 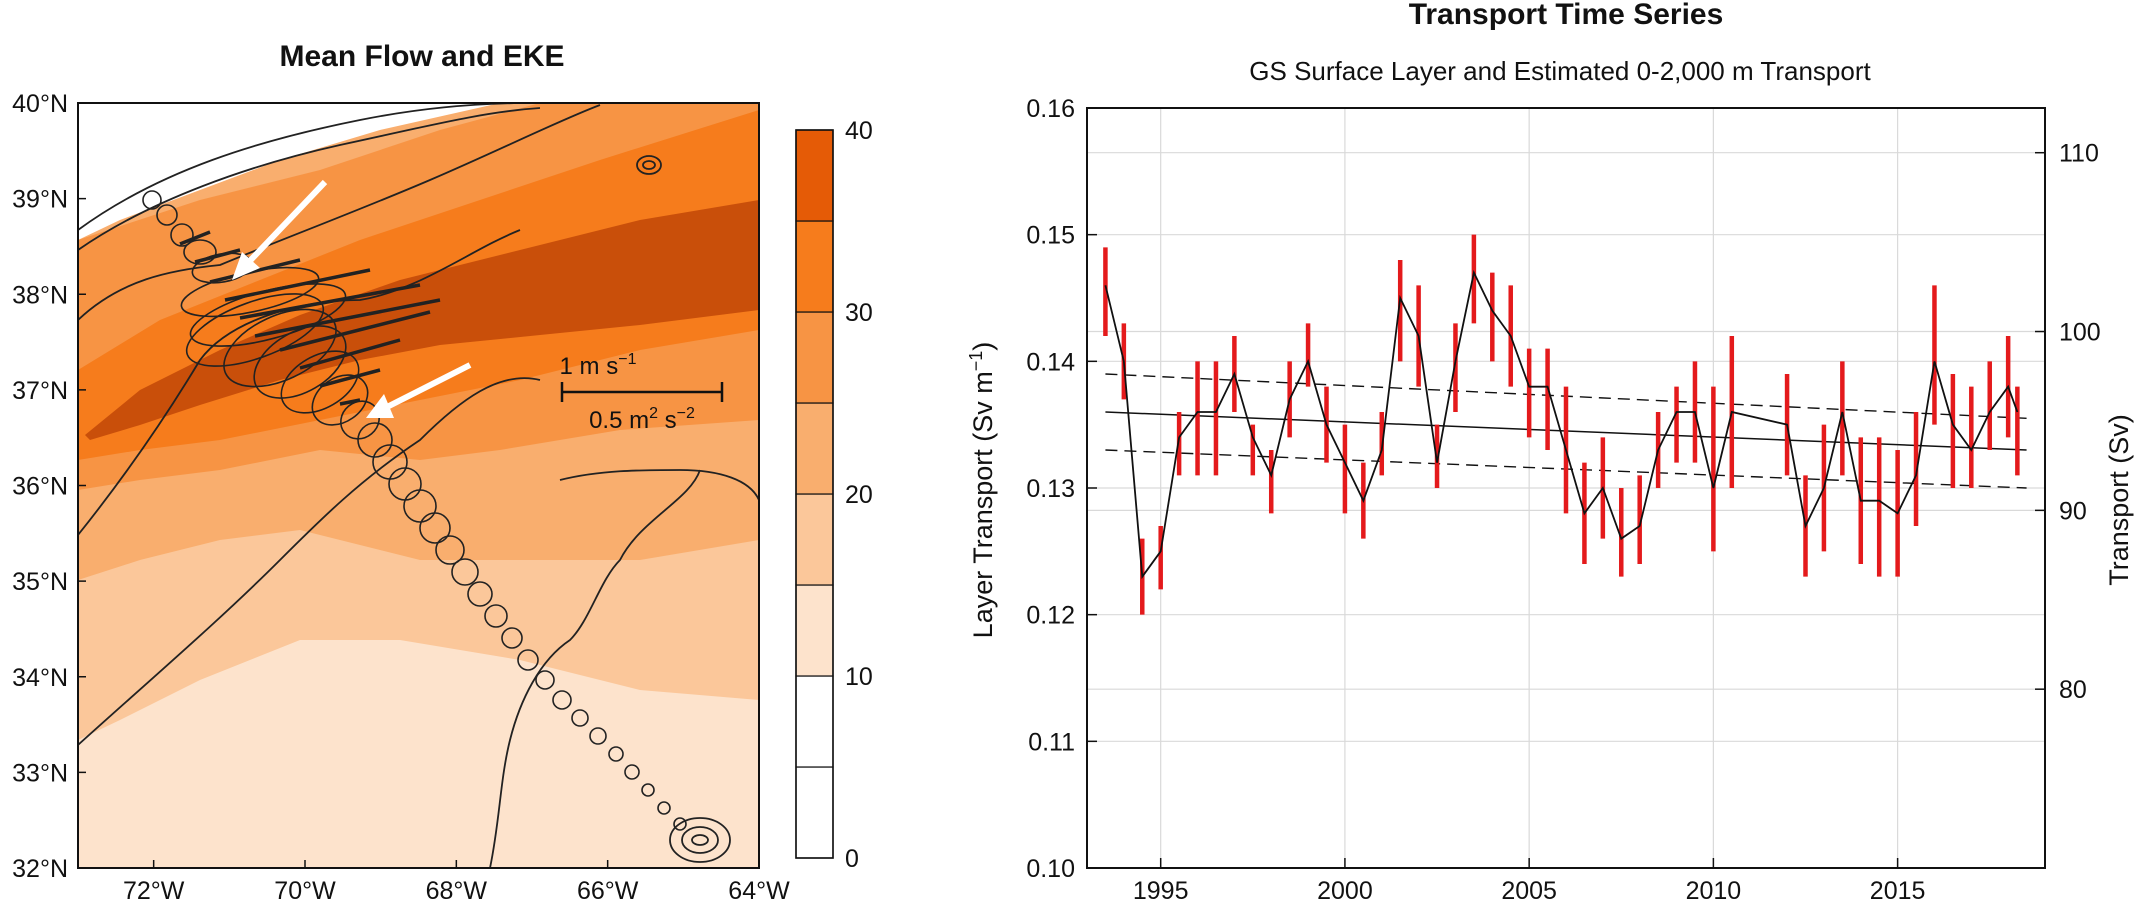 I want to click on ts-xtick-label: 2005, so click(x=1529, y=891).